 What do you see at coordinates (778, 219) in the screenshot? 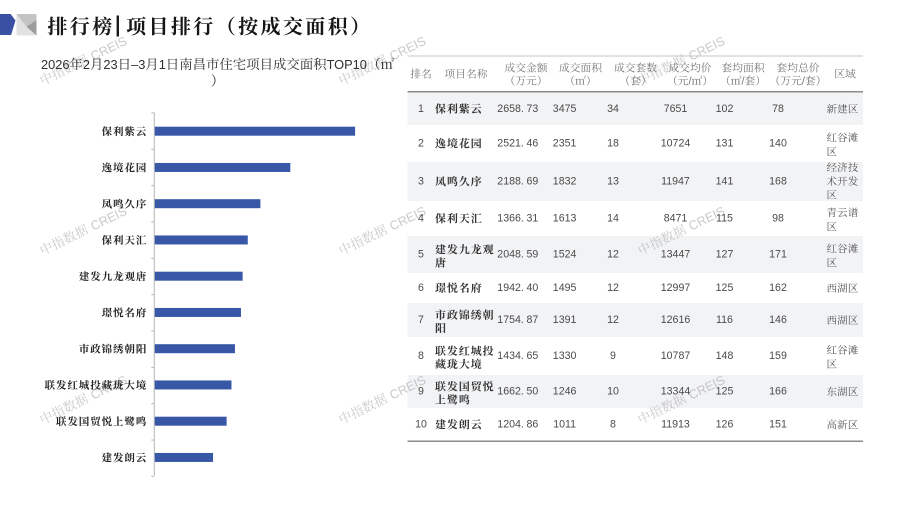
I see `svg-text: 98` at bounding box center [778, 219].